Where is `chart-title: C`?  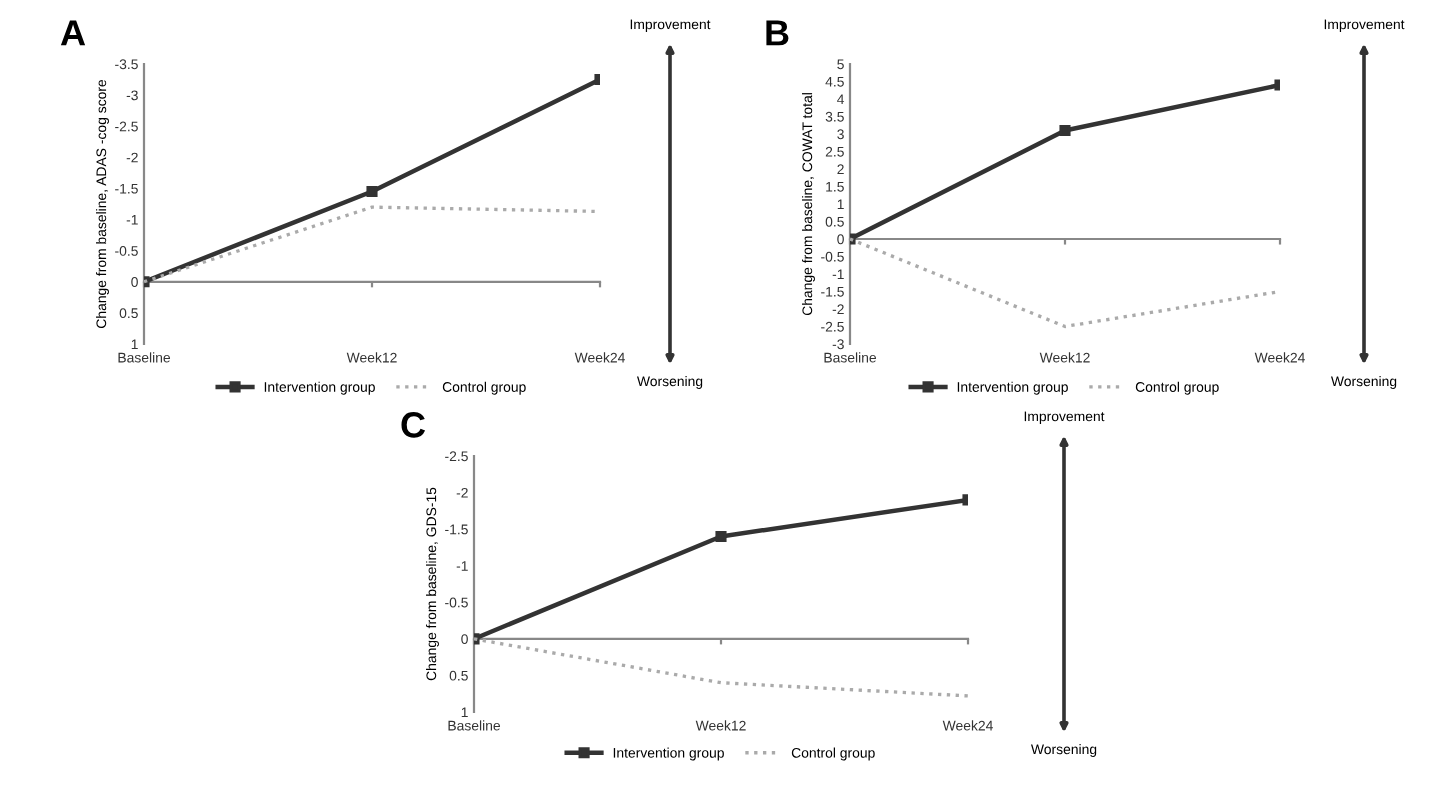
chart-title: C is located at coordinates (413, 425).